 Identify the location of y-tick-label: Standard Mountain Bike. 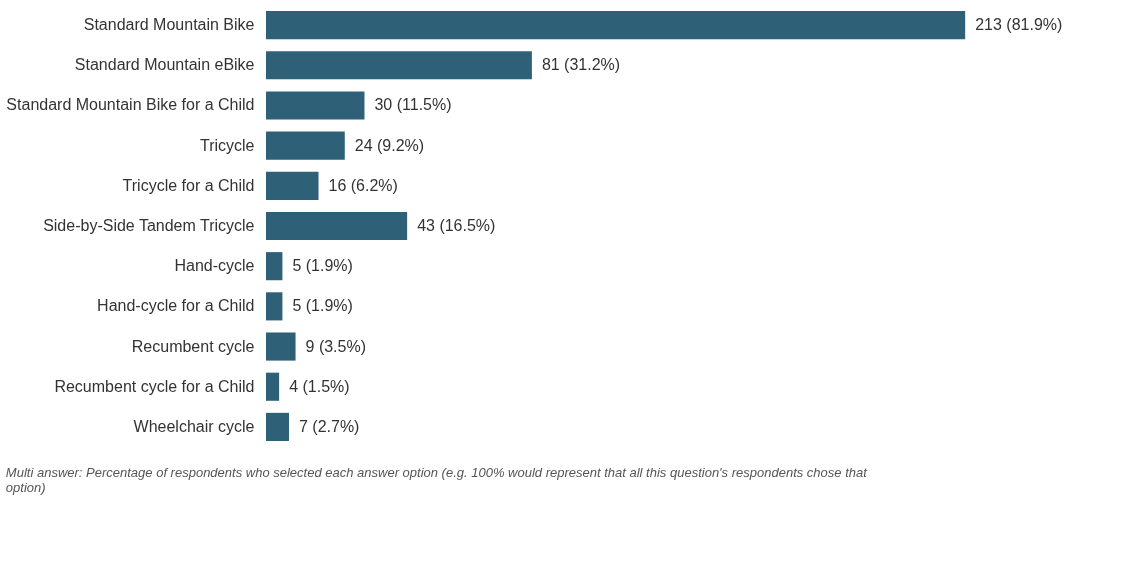
(169, 25).